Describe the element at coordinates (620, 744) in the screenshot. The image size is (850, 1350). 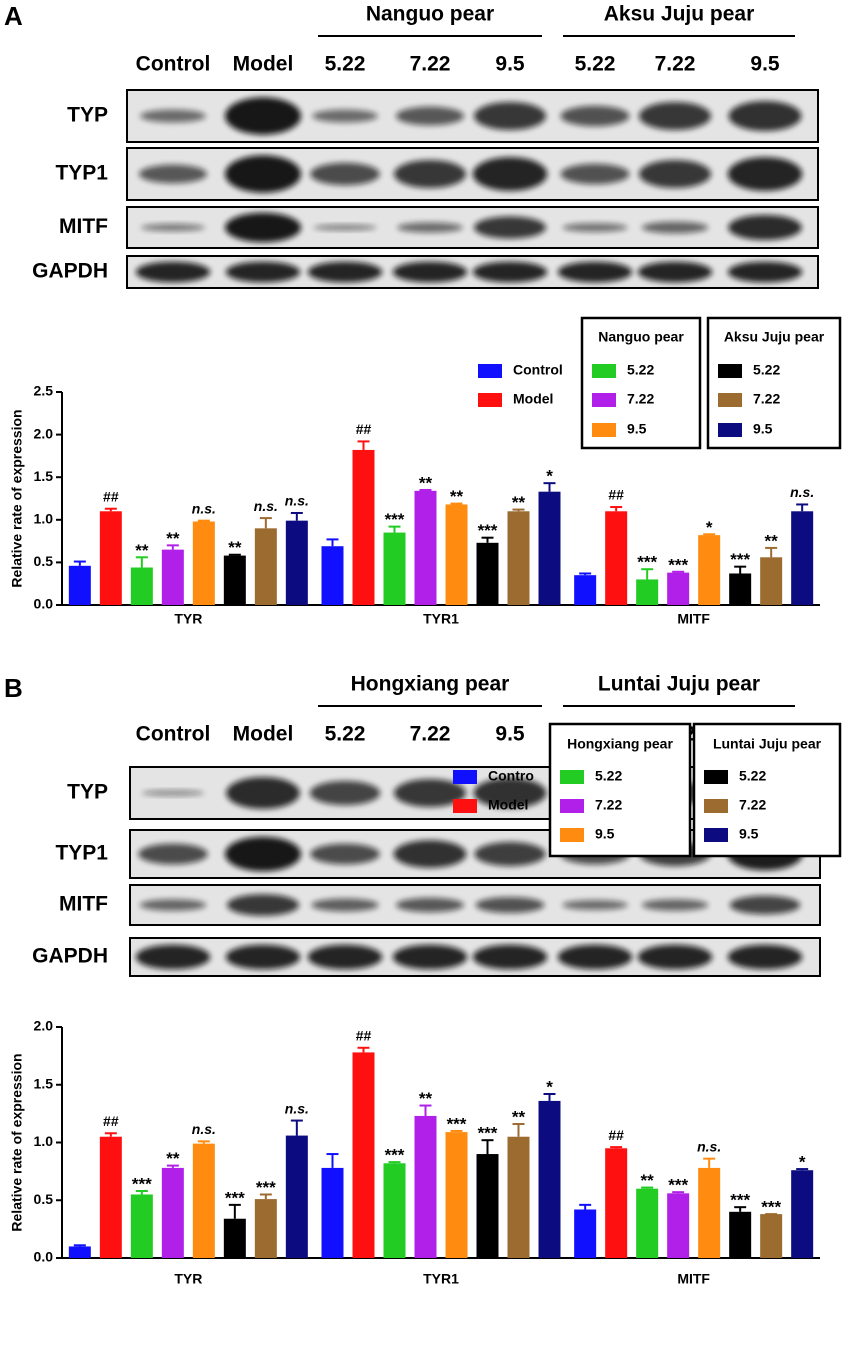
I see `legend-group-title: Hongxiang pear` at that location.